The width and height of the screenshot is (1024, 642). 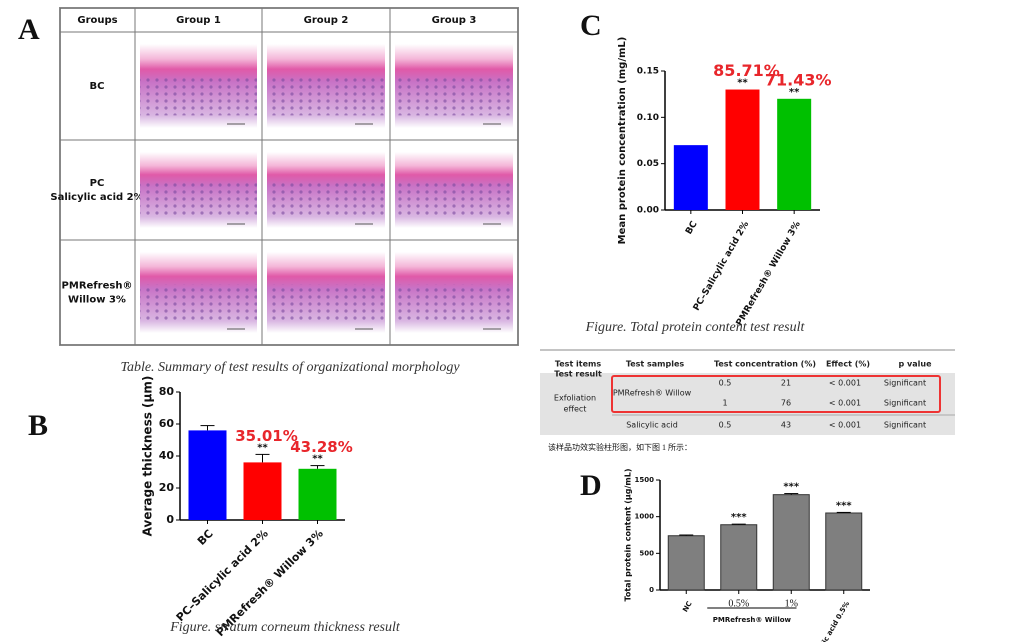 I want to click on x-tick-label: Salicylic acid 0.5%, so click(x=829, y=621).